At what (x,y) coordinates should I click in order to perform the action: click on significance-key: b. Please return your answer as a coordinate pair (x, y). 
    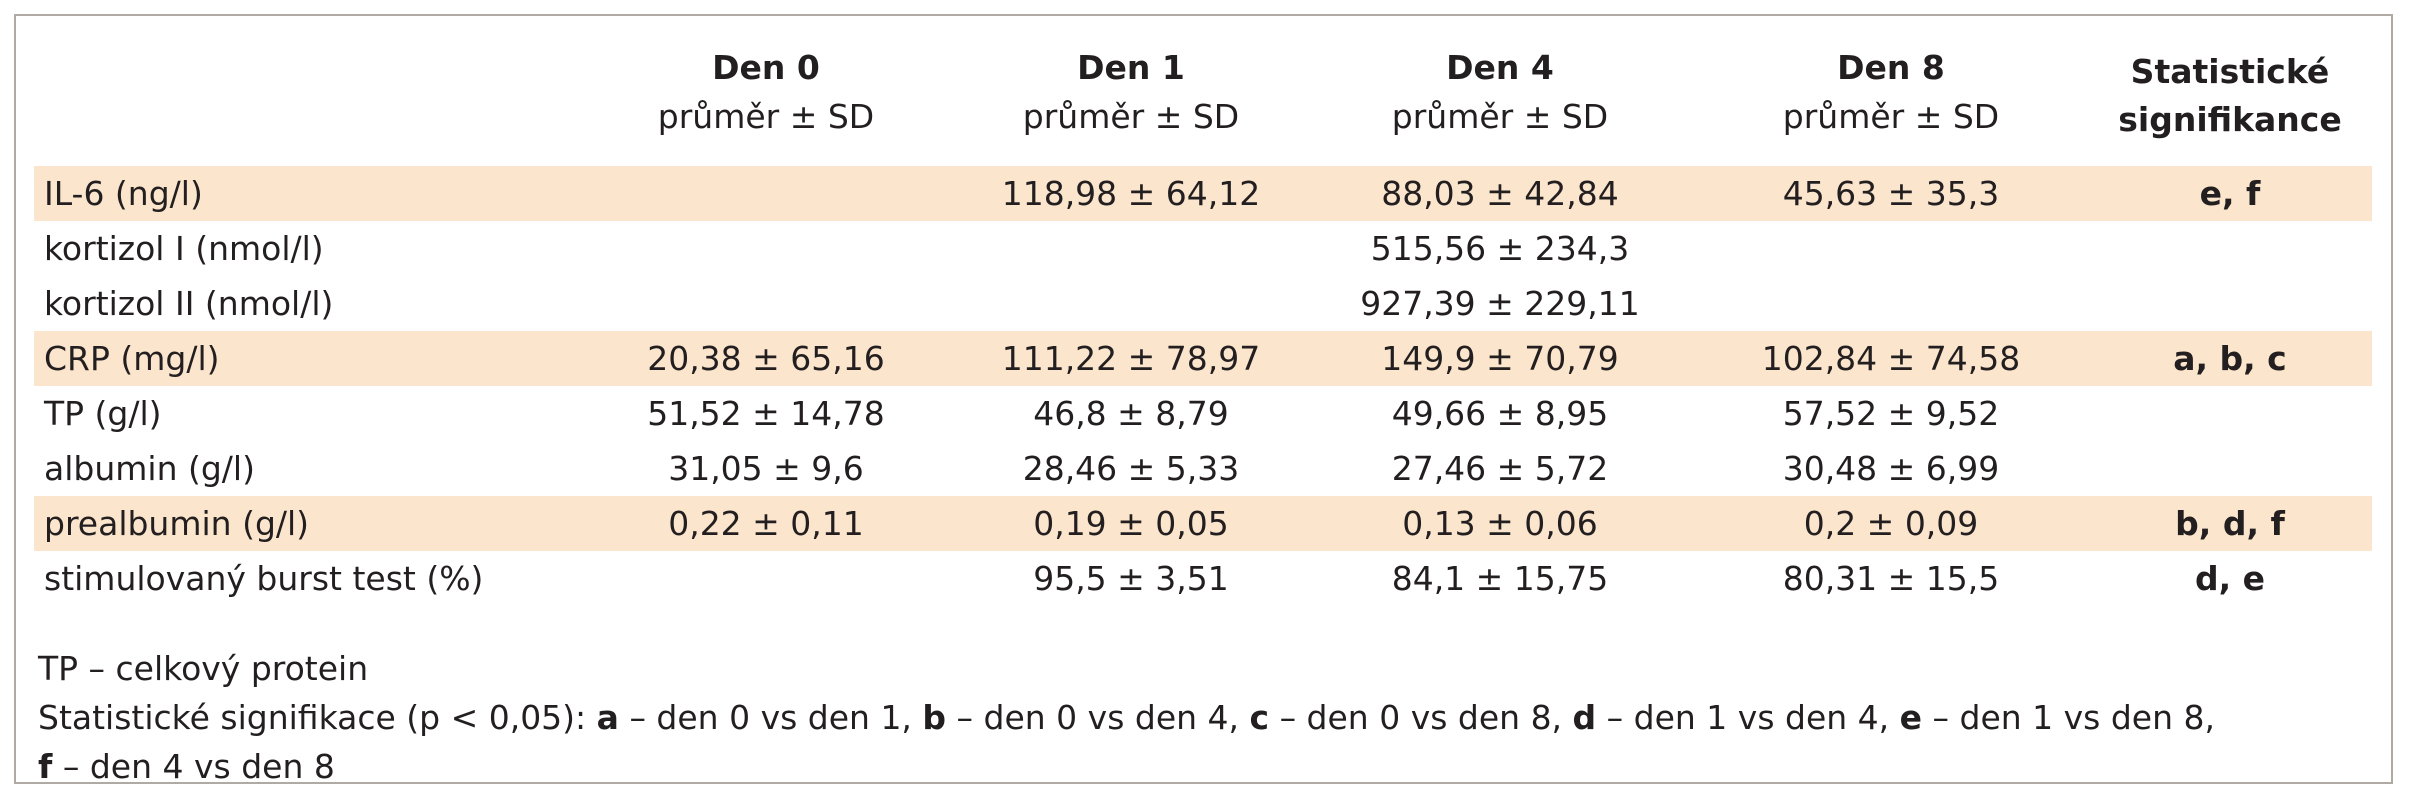
    Looking at the image, I should click on (934, 717).